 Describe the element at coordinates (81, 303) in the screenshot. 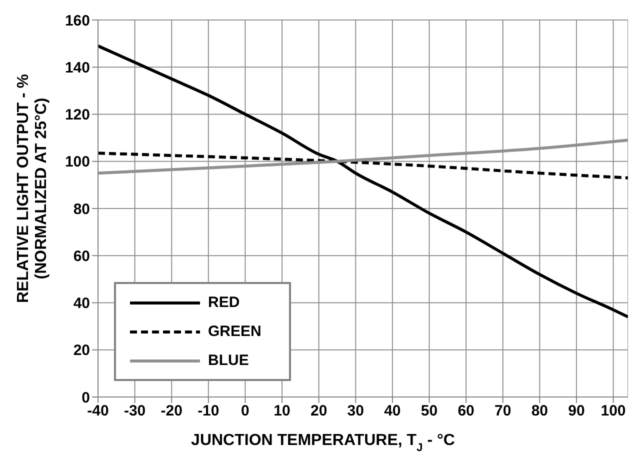

I see `y-tick-label: 40` at that location.